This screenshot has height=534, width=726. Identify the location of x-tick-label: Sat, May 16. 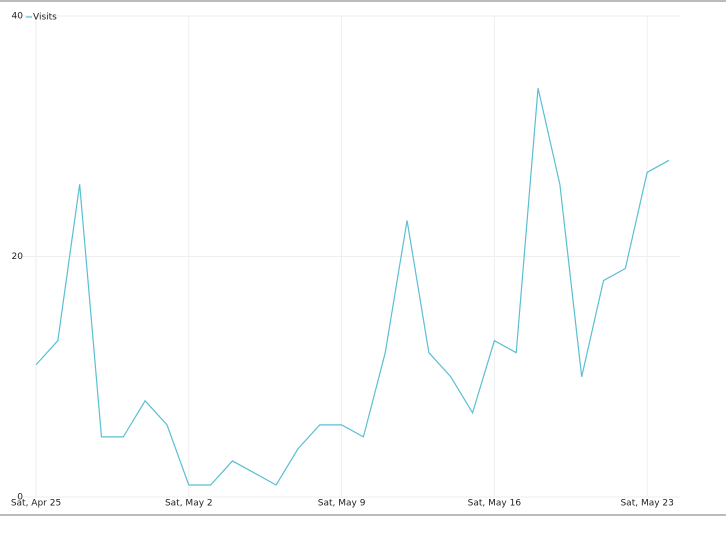
(495, 504).